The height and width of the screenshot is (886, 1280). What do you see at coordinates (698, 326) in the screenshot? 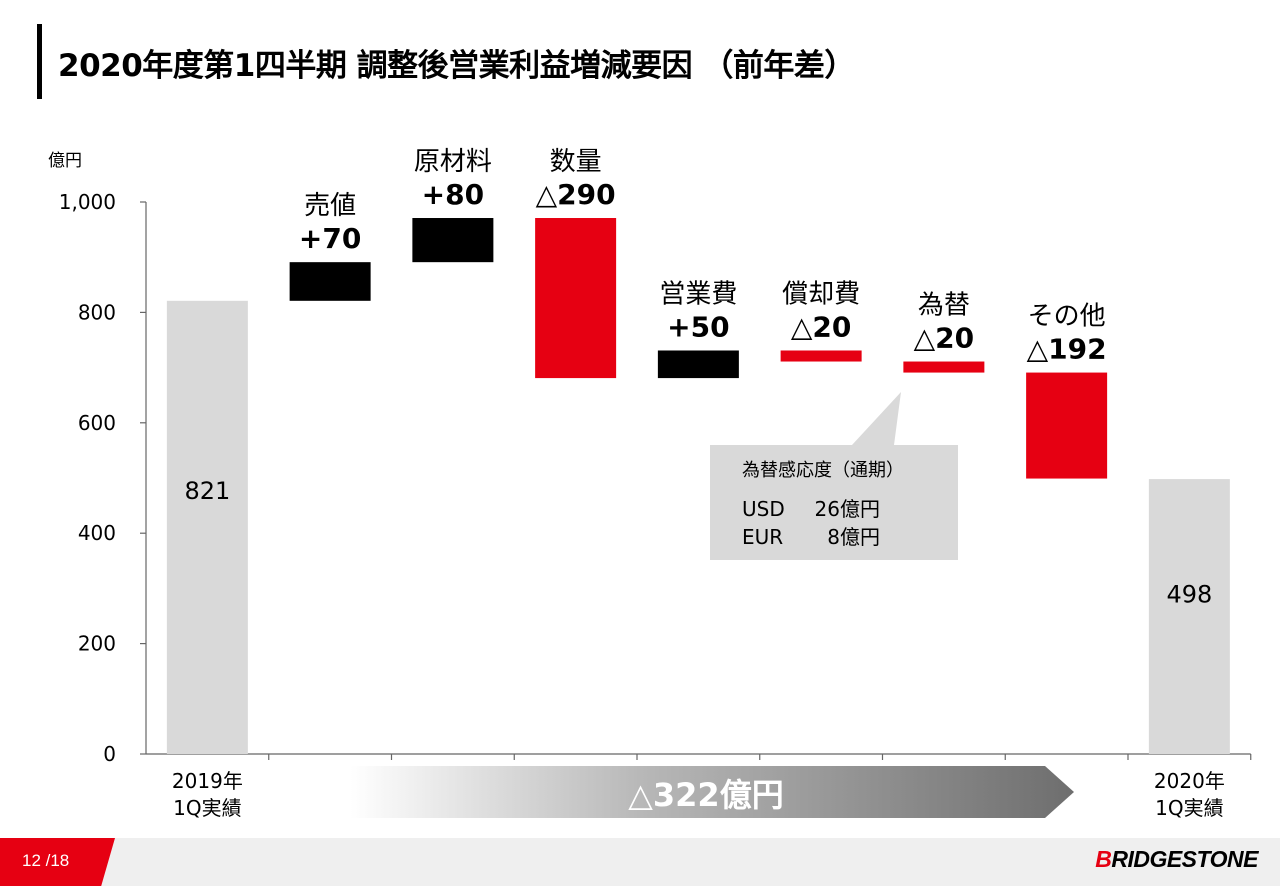
I see `delta-value-label: +50` at bounding box center [698, 326].